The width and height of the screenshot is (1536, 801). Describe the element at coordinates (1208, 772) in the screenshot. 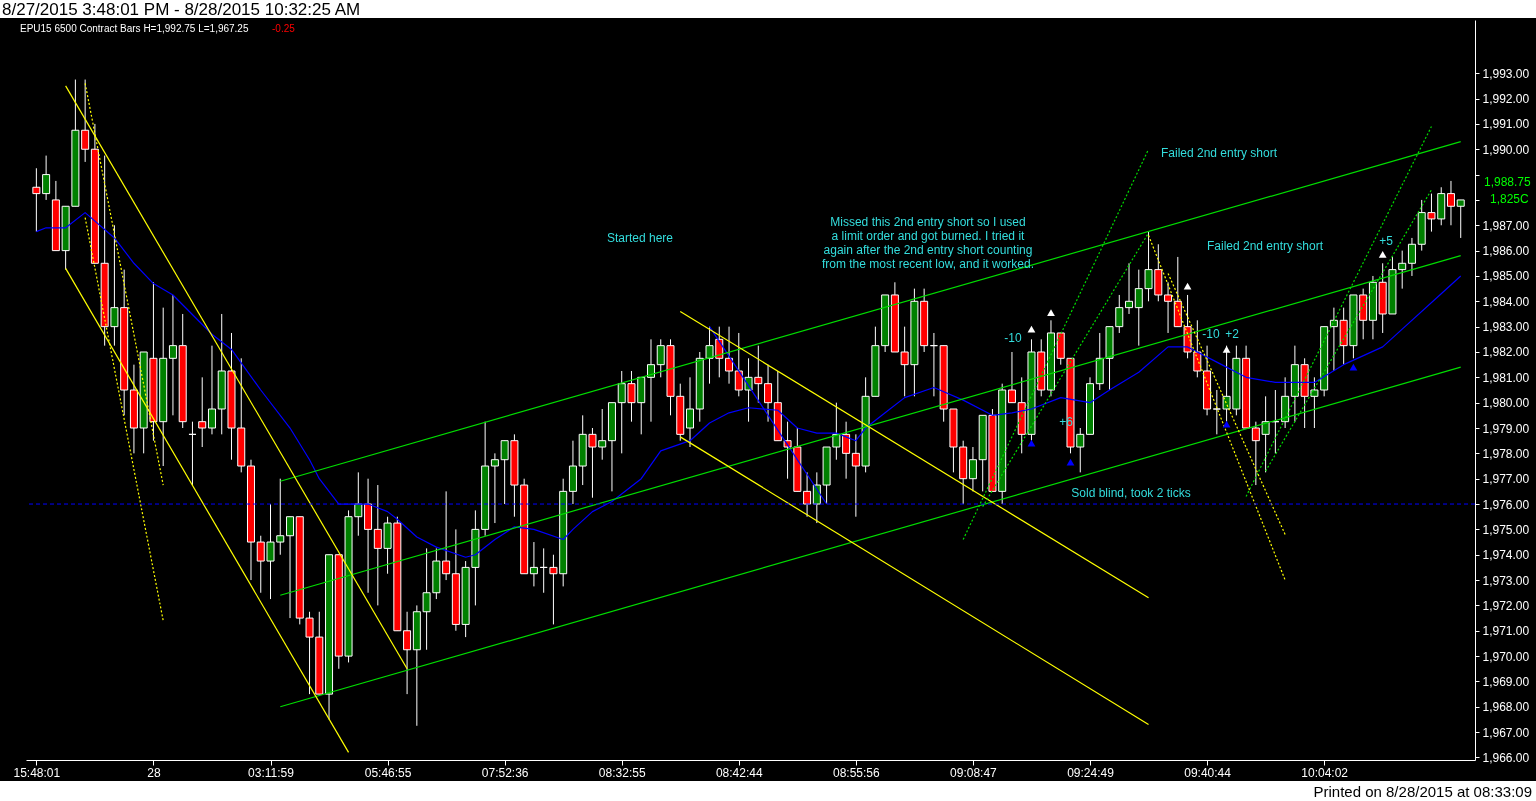

I see `x-tick-label: 09:40:44` at that location.